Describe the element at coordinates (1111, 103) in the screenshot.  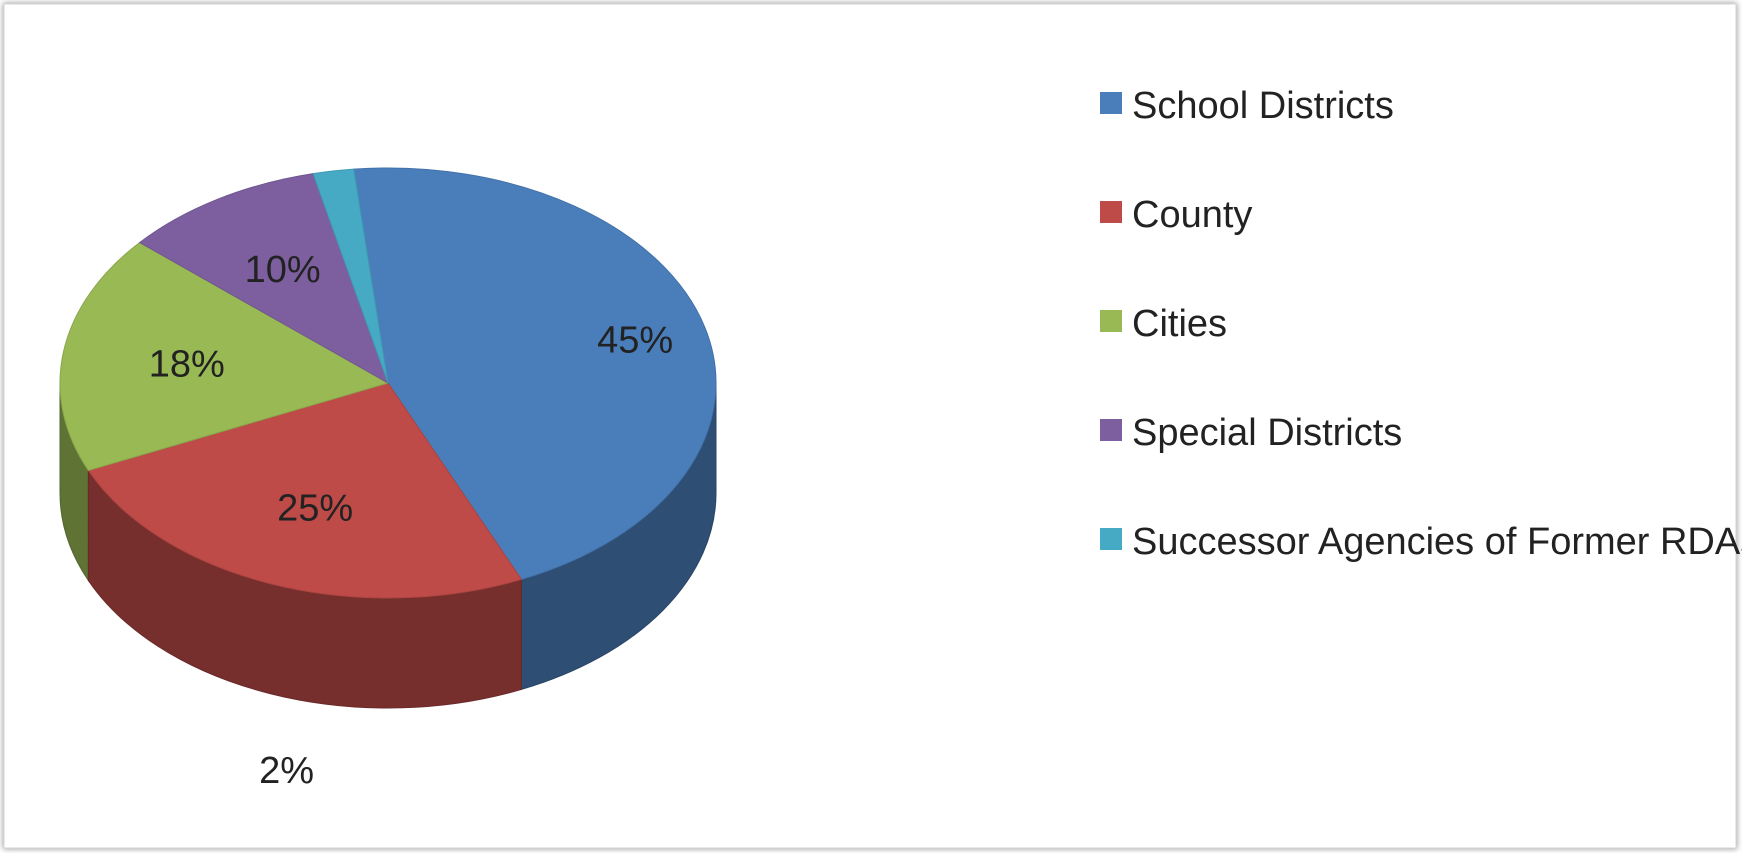
I see `legend-swatch-school-districts` at that location.